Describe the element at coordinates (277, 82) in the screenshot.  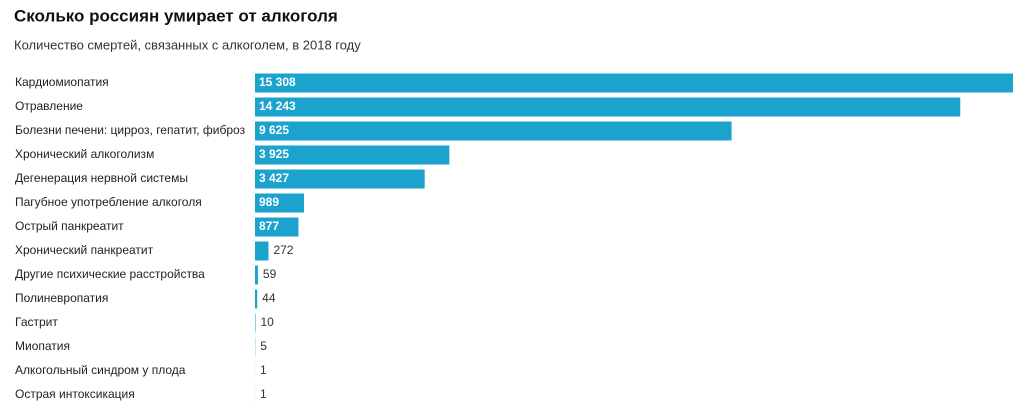
I see `value-label: 15 308` at that location.